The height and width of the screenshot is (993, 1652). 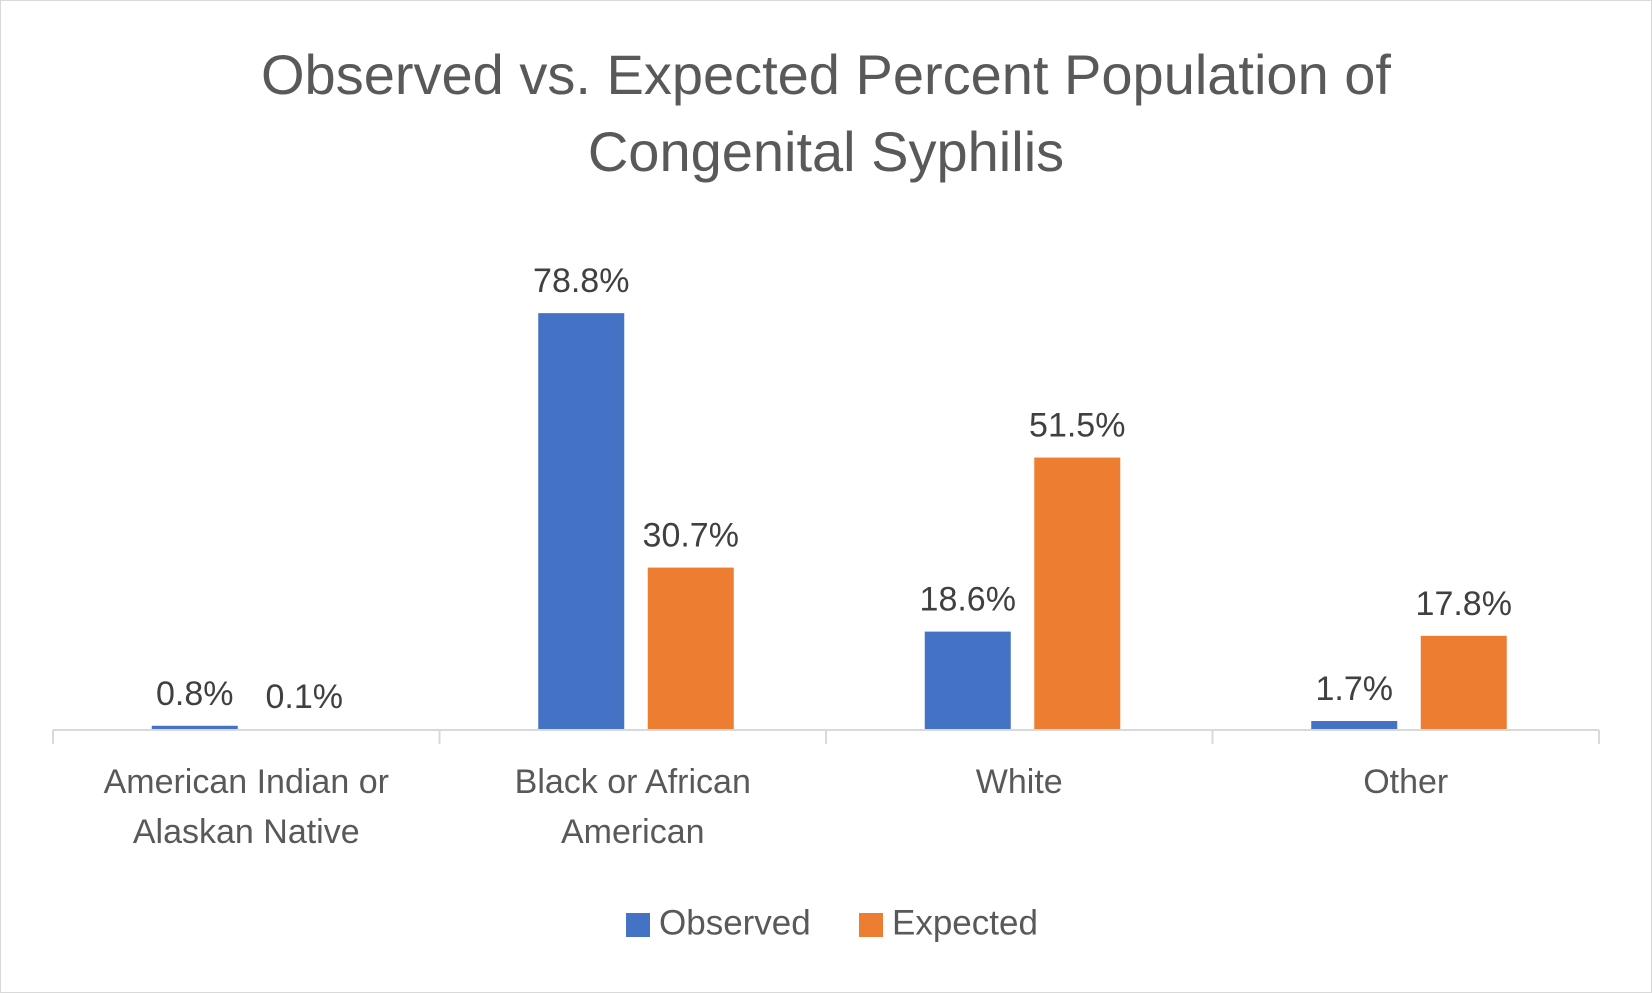 What do you see at coordinates (246, 782) in the screenshot?
I see `category-label-1-line-1: American Indian or` at bounding box center [246, 782].